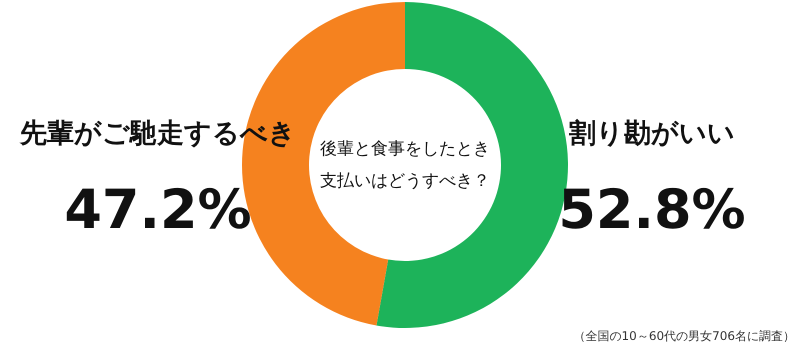  Describe the element at coordinates (405, 165) in the screenshot. I see `text: 後輩と食事をしたとき支払いはどうすべき？` at that location.